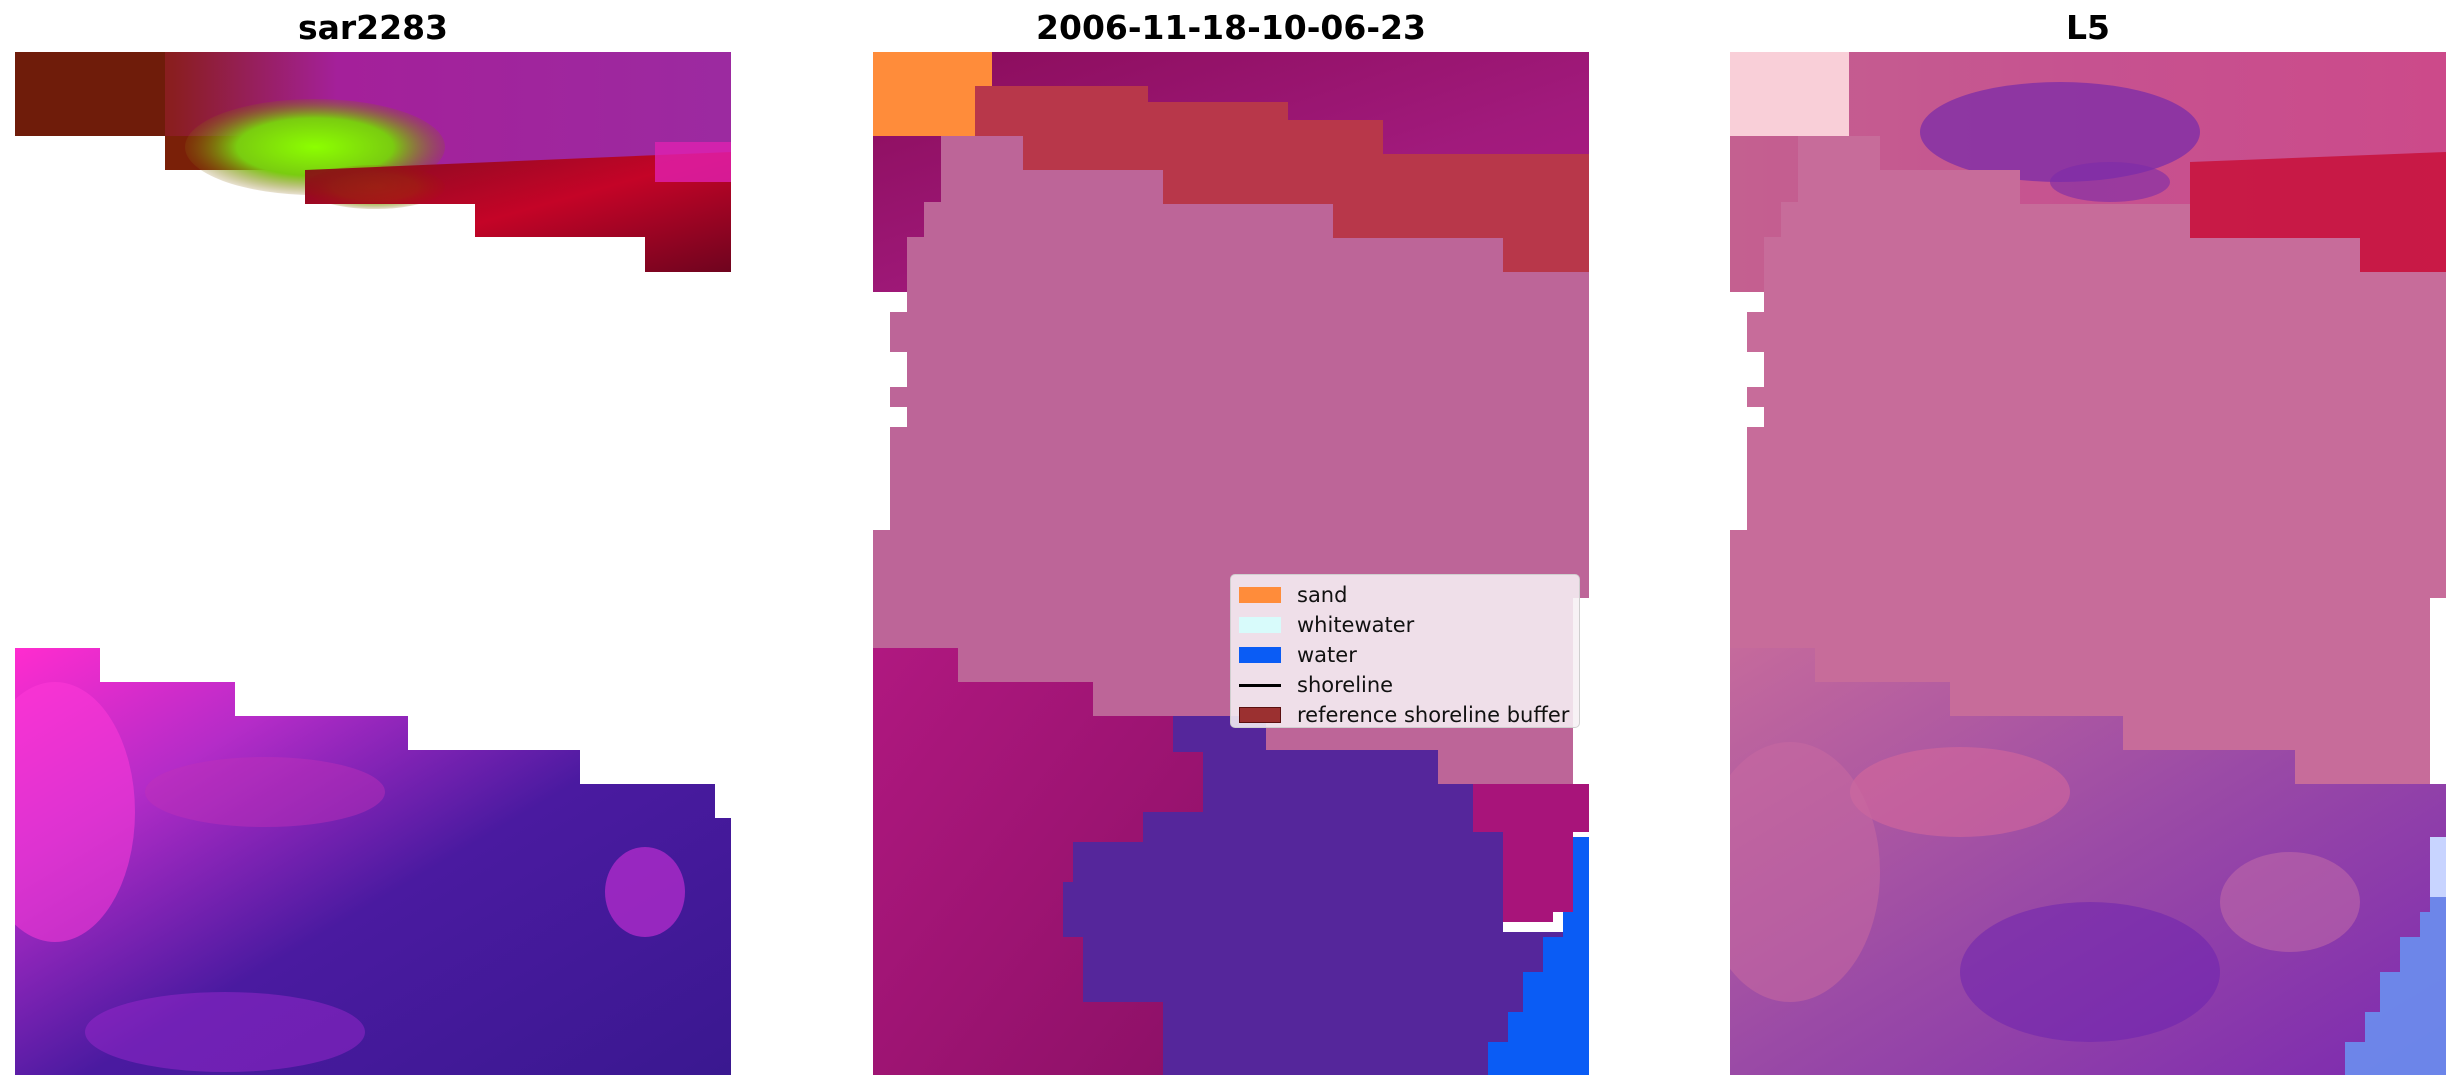 The height and width of the screenshot is (1089, 2460). I want to click on legend-item-shoreline: shoreline, so click(1316, 685).